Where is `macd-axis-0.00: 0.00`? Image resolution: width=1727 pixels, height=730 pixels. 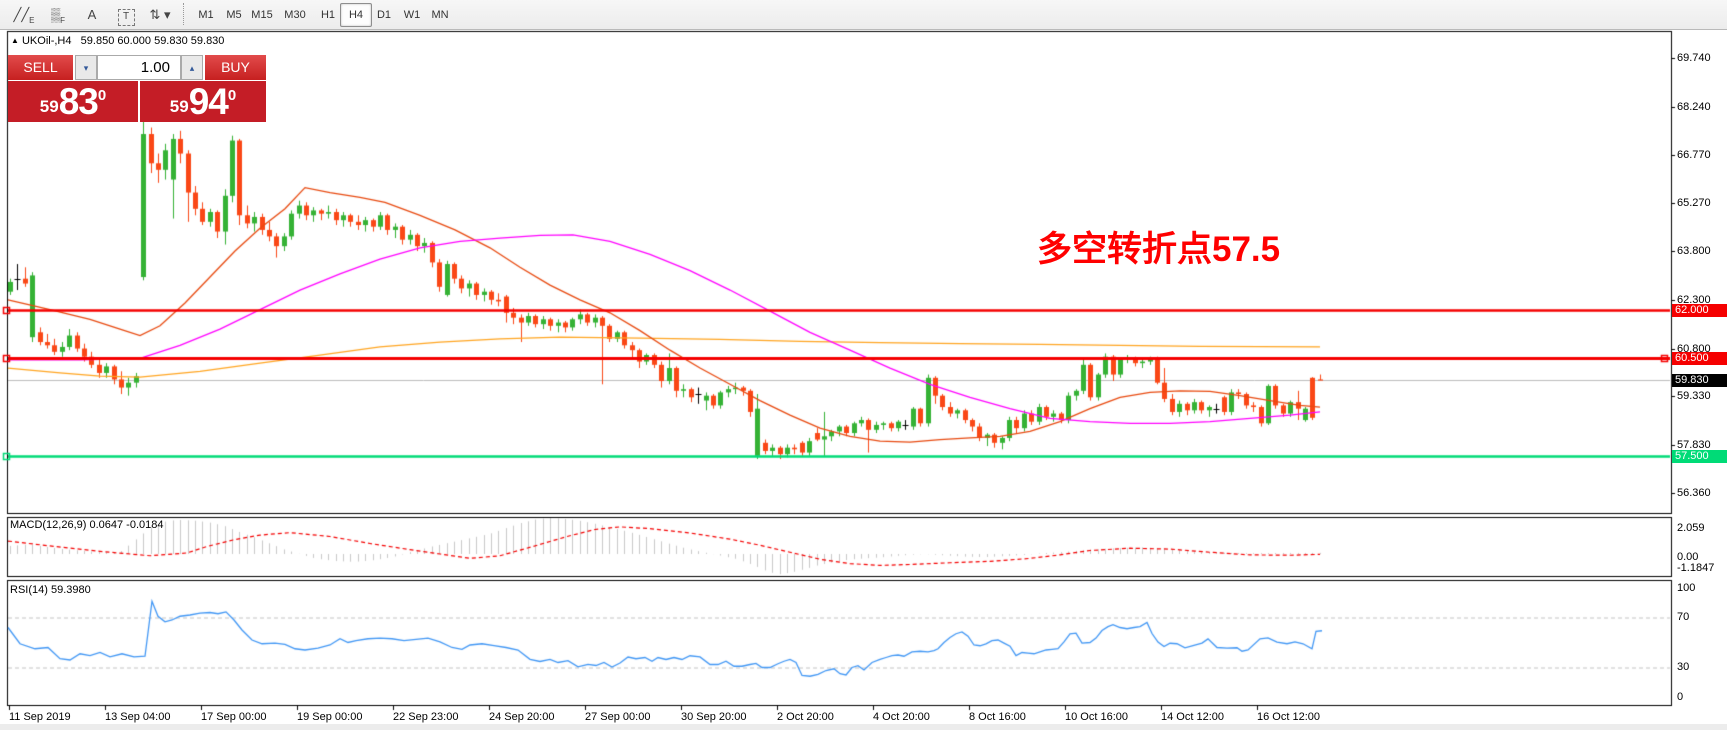 macd-axis-0.00: 0.00 is located at coordinates (1688, 557).